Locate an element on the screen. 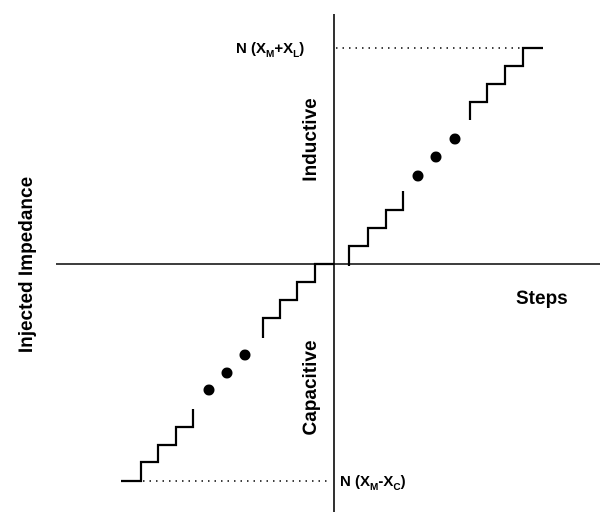 The width and height of the screenshot is (600, 512). y-axis-label: Injected Impedance is located at coordinates (26, 265).